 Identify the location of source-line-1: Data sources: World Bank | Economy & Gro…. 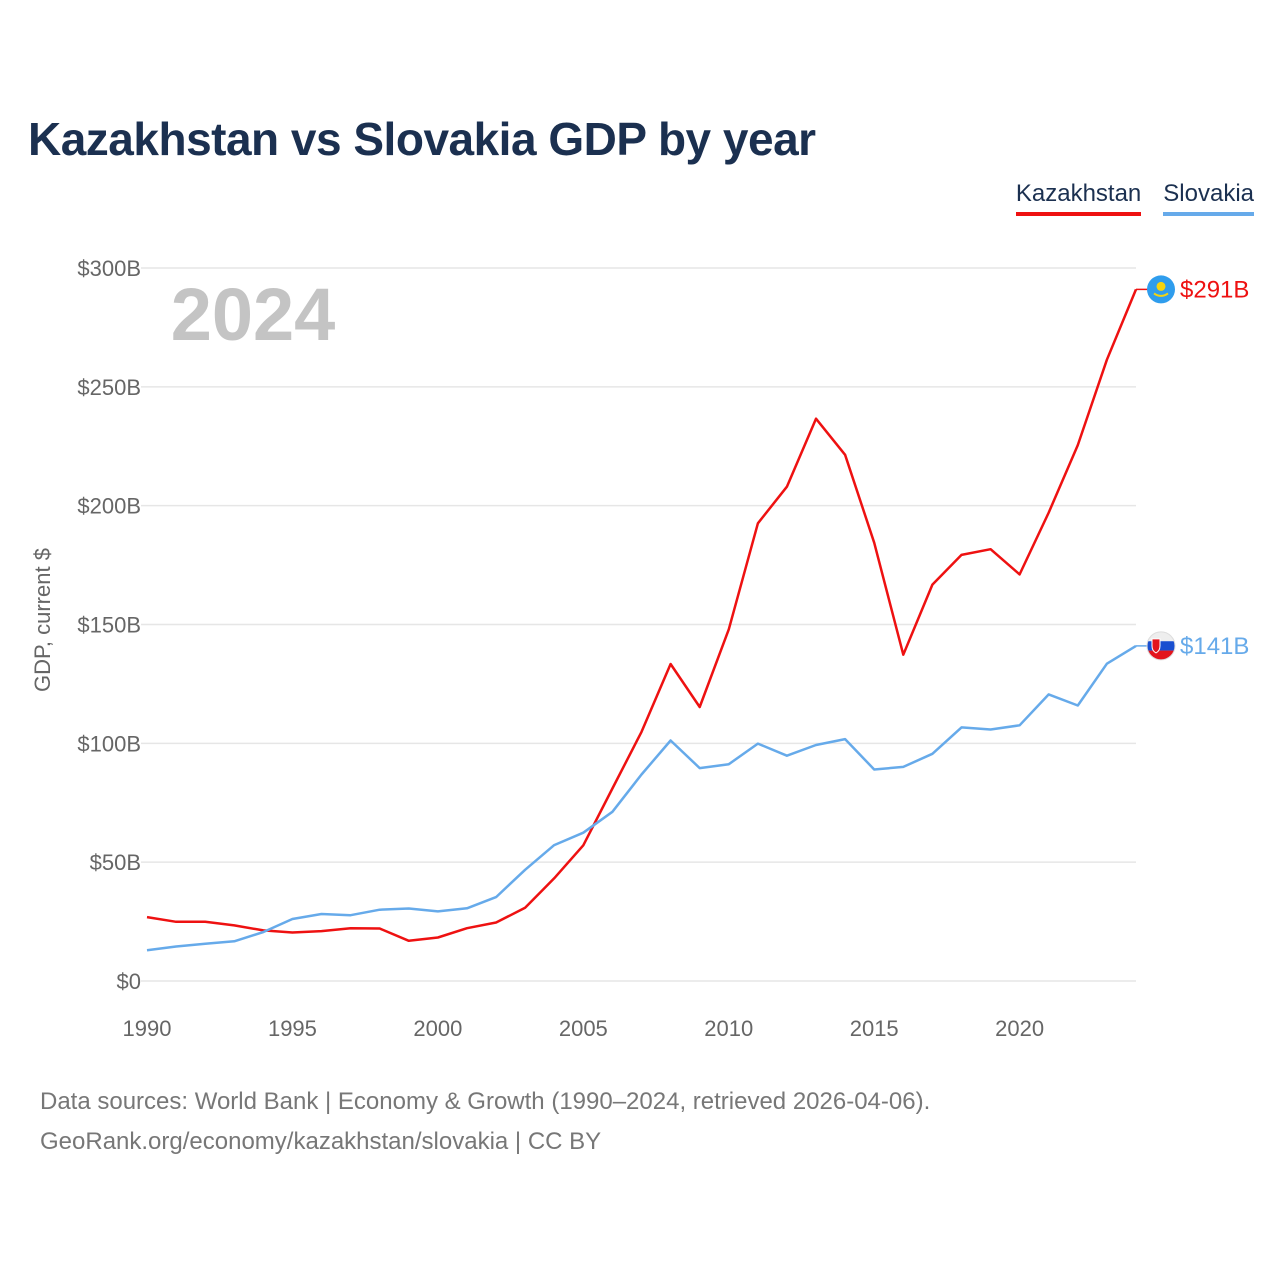
(485, 1101).